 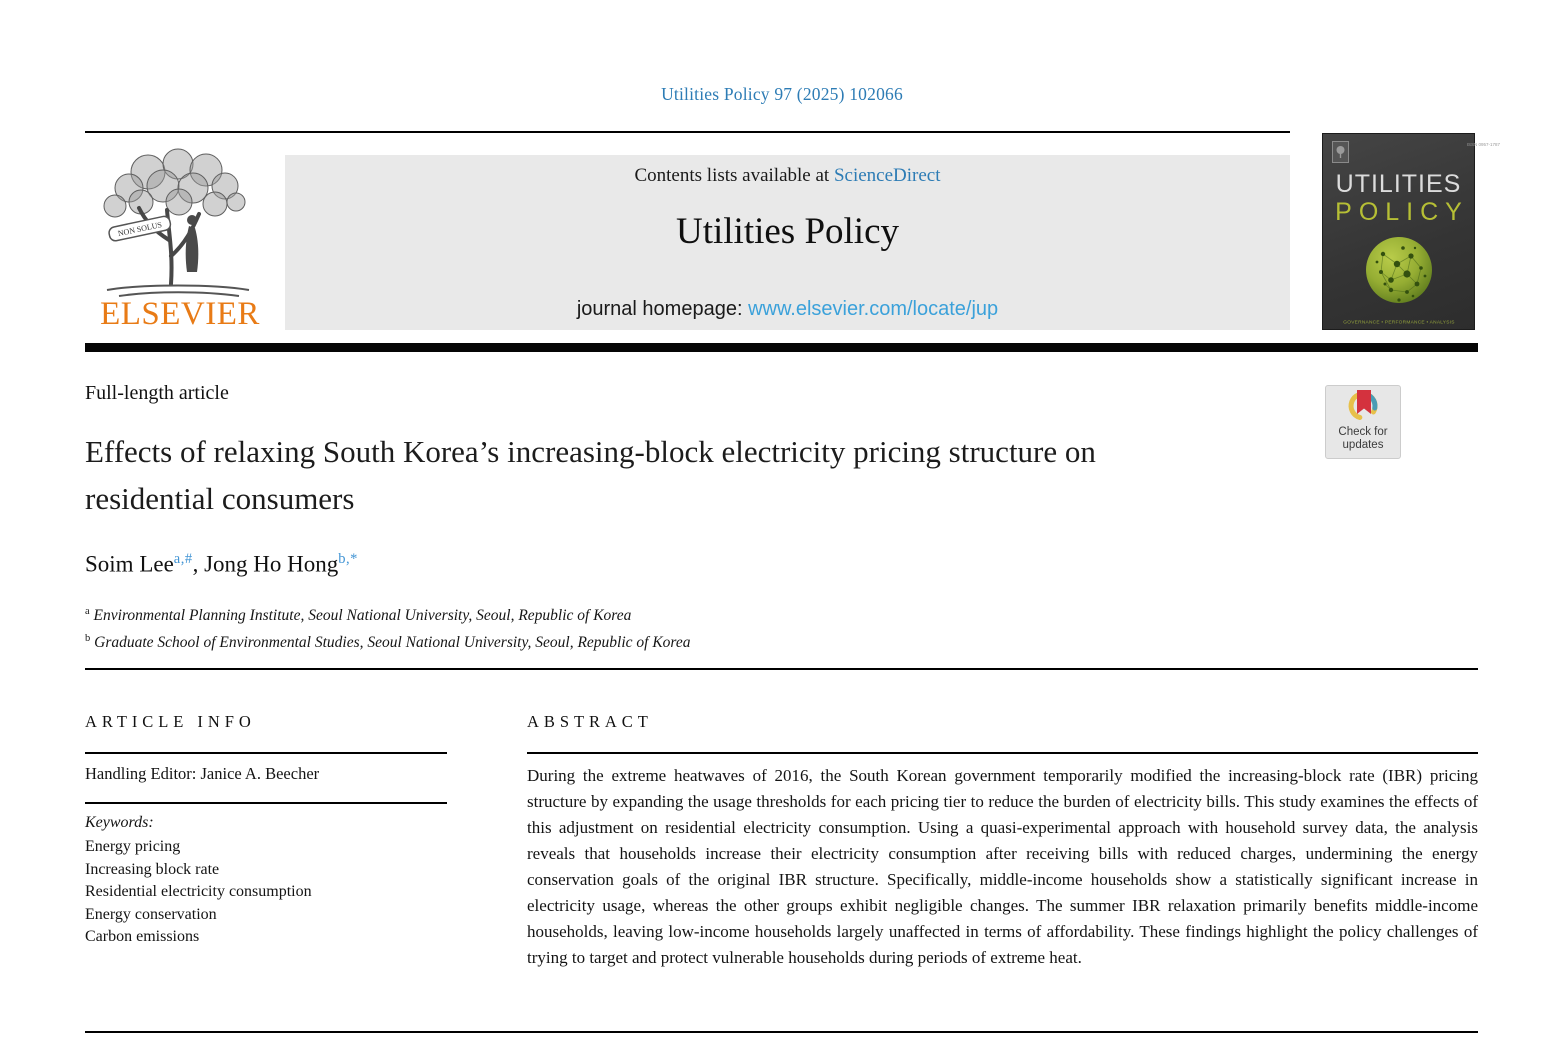 What do you see at coordinates (687, 132) in the screenshot?
I see `header-top-rule` at bounding box center [687, 132].